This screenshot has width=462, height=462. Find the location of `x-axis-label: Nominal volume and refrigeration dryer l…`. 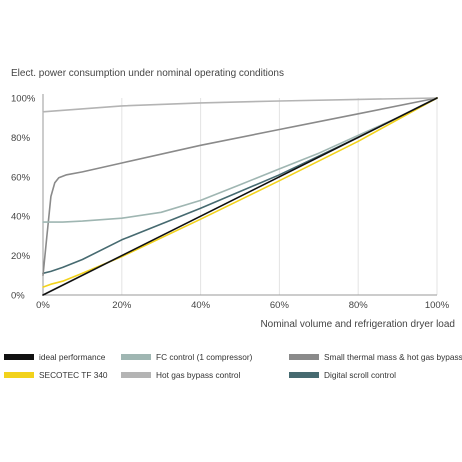

x-axis-label: Nominal volume and refrigeration dryer l… is located at coordinates (357, 324).